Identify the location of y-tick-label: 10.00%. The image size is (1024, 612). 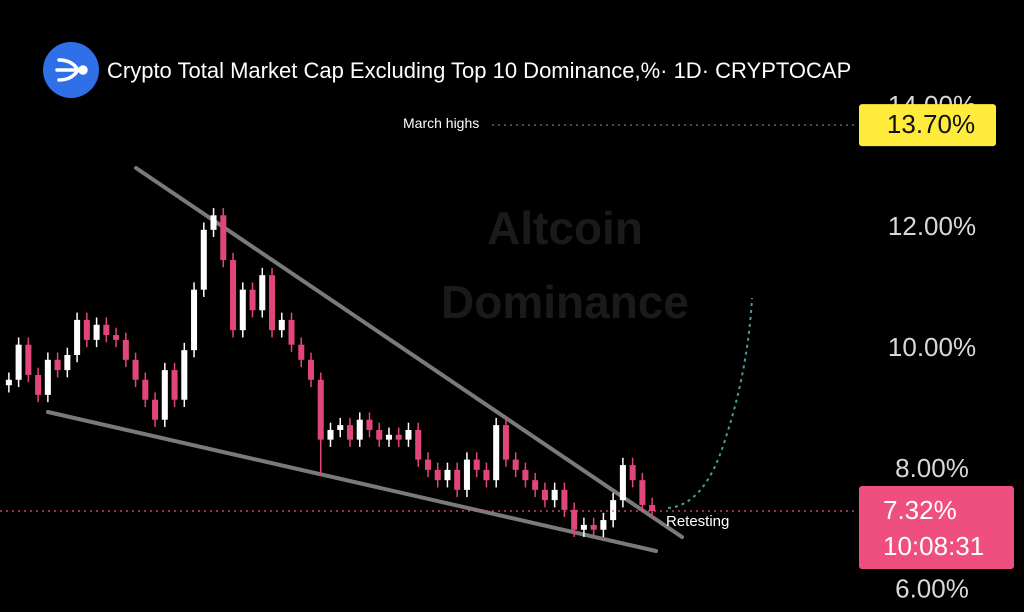
(932, 347).